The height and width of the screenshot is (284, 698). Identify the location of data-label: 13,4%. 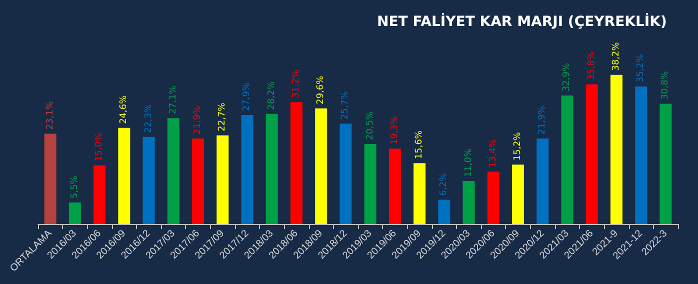
(493, 153).